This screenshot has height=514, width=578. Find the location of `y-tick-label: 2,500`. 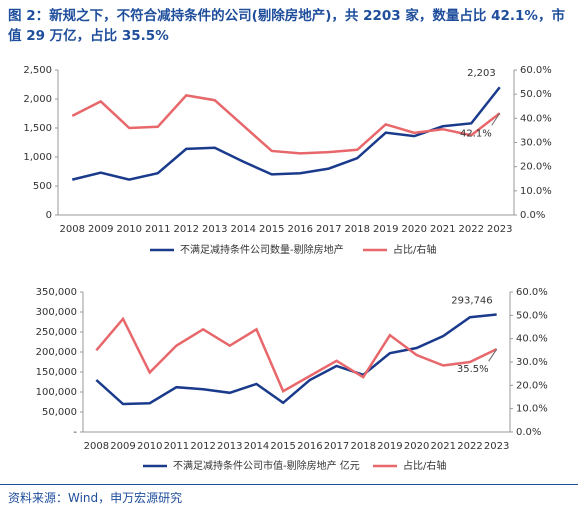

y-tick-label: 2,500 is located at coordinates (37, 70).